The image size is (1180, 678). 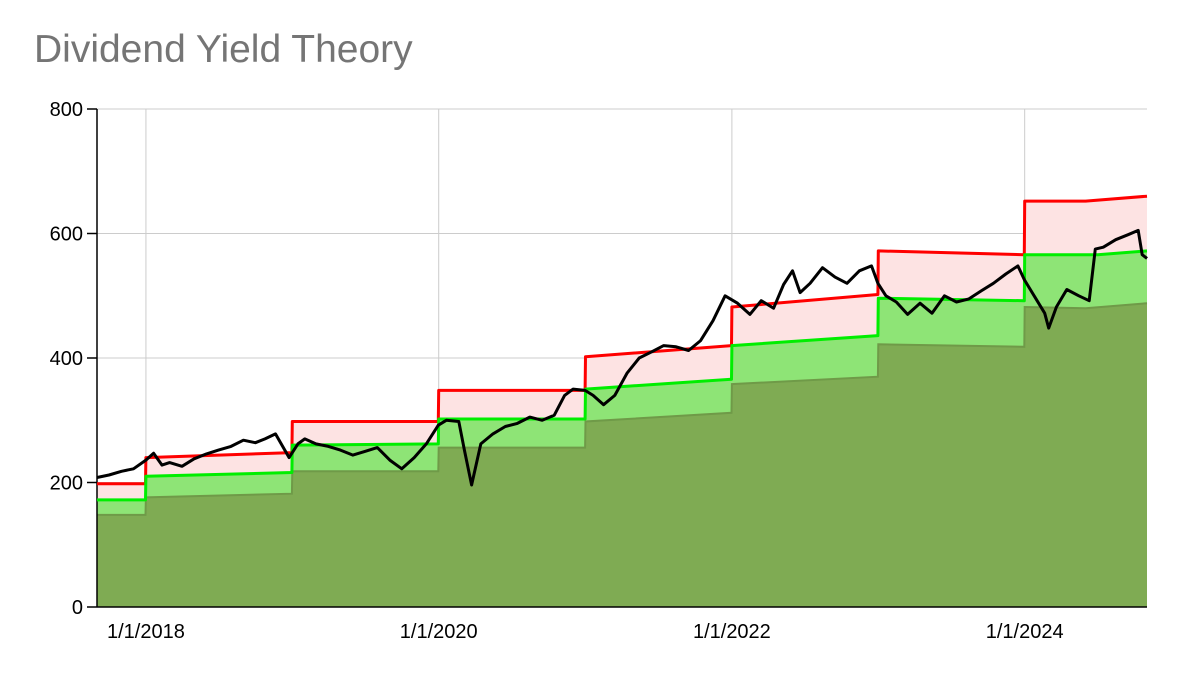 I want to click on chart-title: Dividend Yield Theory, so click(x=223, y=49).